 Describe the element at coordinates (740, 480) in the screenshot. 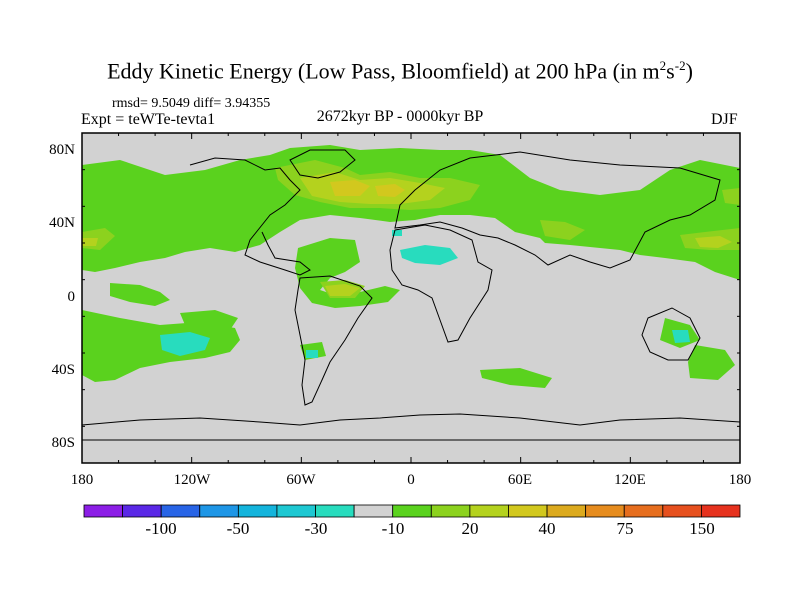

I see `lon-label-180e: 180` at that location.